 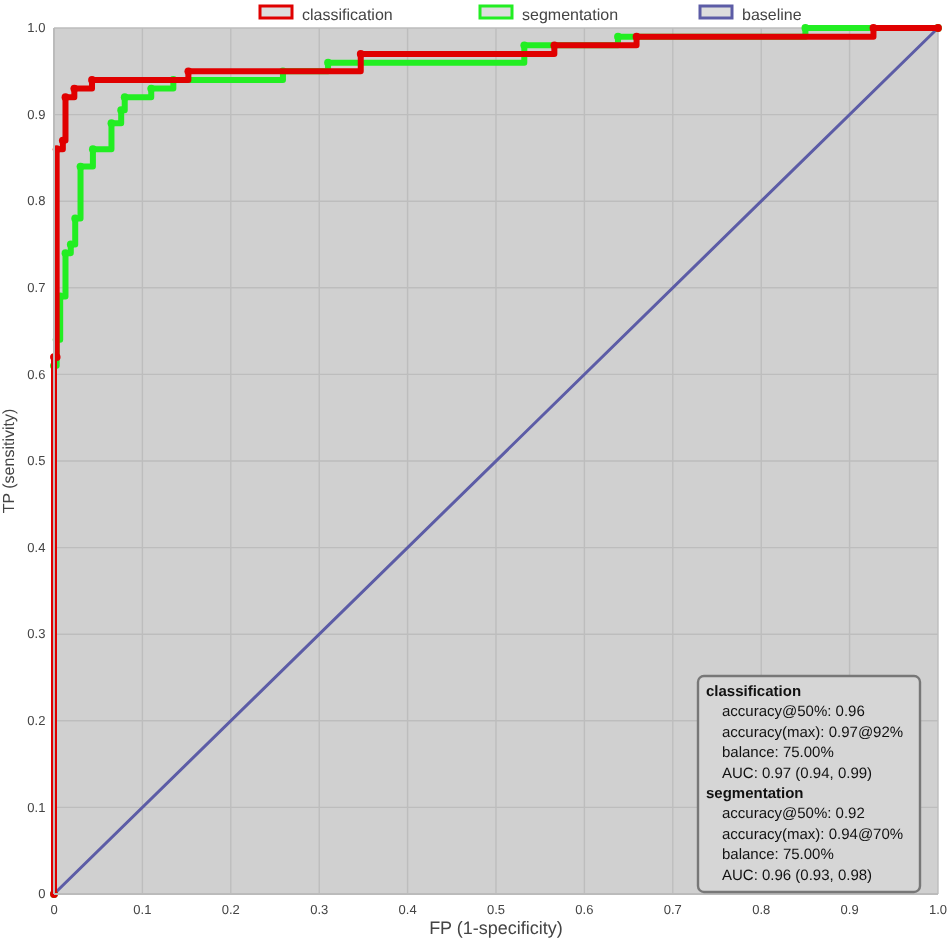 What do you see at coordinates (9, 461) in the screenshot?
I see `y-axis-title: TP (sensitivity)` at bounding box center [9, 461].